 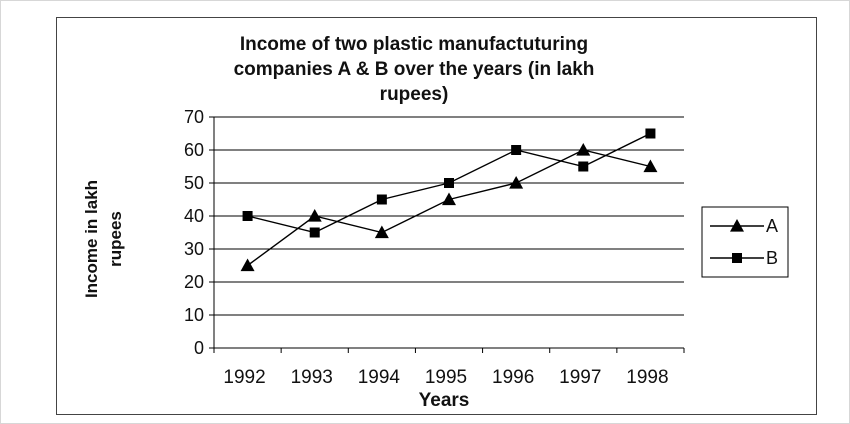 What do you see at coordinates (312, 377) in the screenshot?
I see `x-tick-label: 1993` at bounding box center [312, 377].